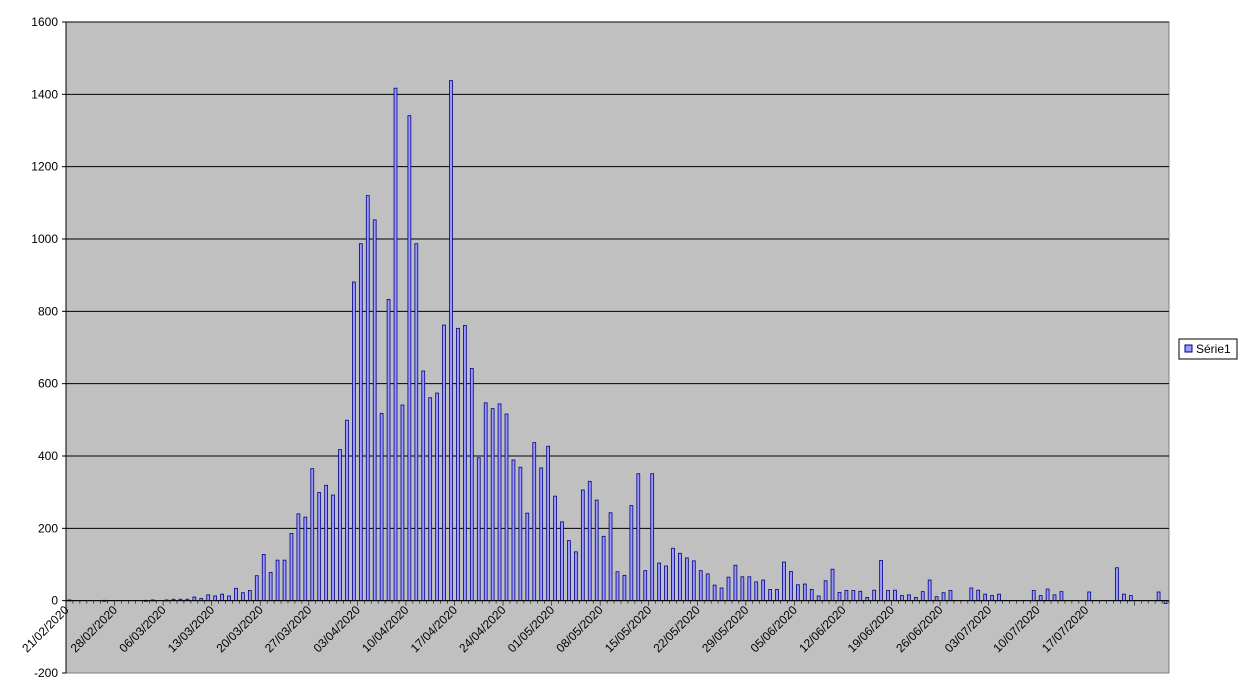  Describe the element at coordinates (45, 629) in the screenshot. I see `x-tick-label: 21/02/2020` at that location.